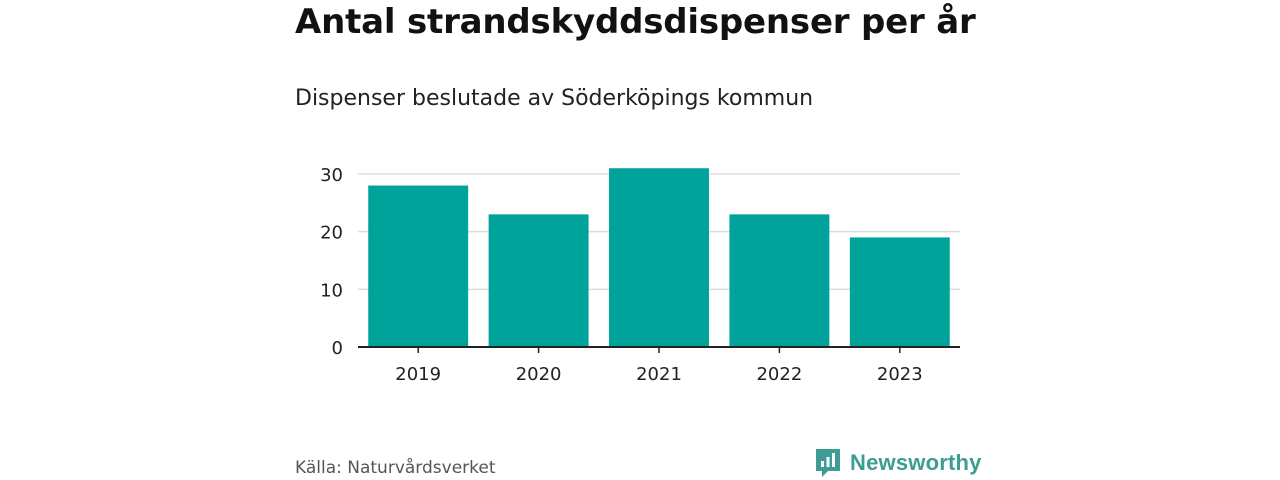  Describe the element at coordinates (331, 175) in the screenshot. I see `y-tick-label: 30` at that location.